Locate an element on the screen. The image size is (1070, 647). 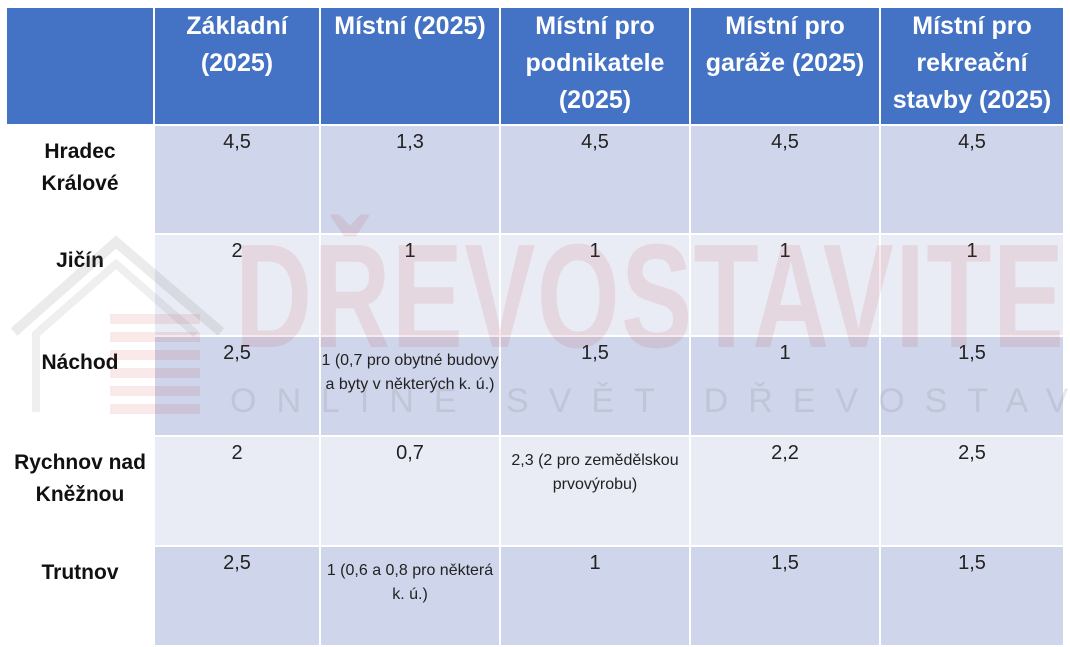
row-header: Rychnov nad Kněžnou is located at coordinates (80, 491).